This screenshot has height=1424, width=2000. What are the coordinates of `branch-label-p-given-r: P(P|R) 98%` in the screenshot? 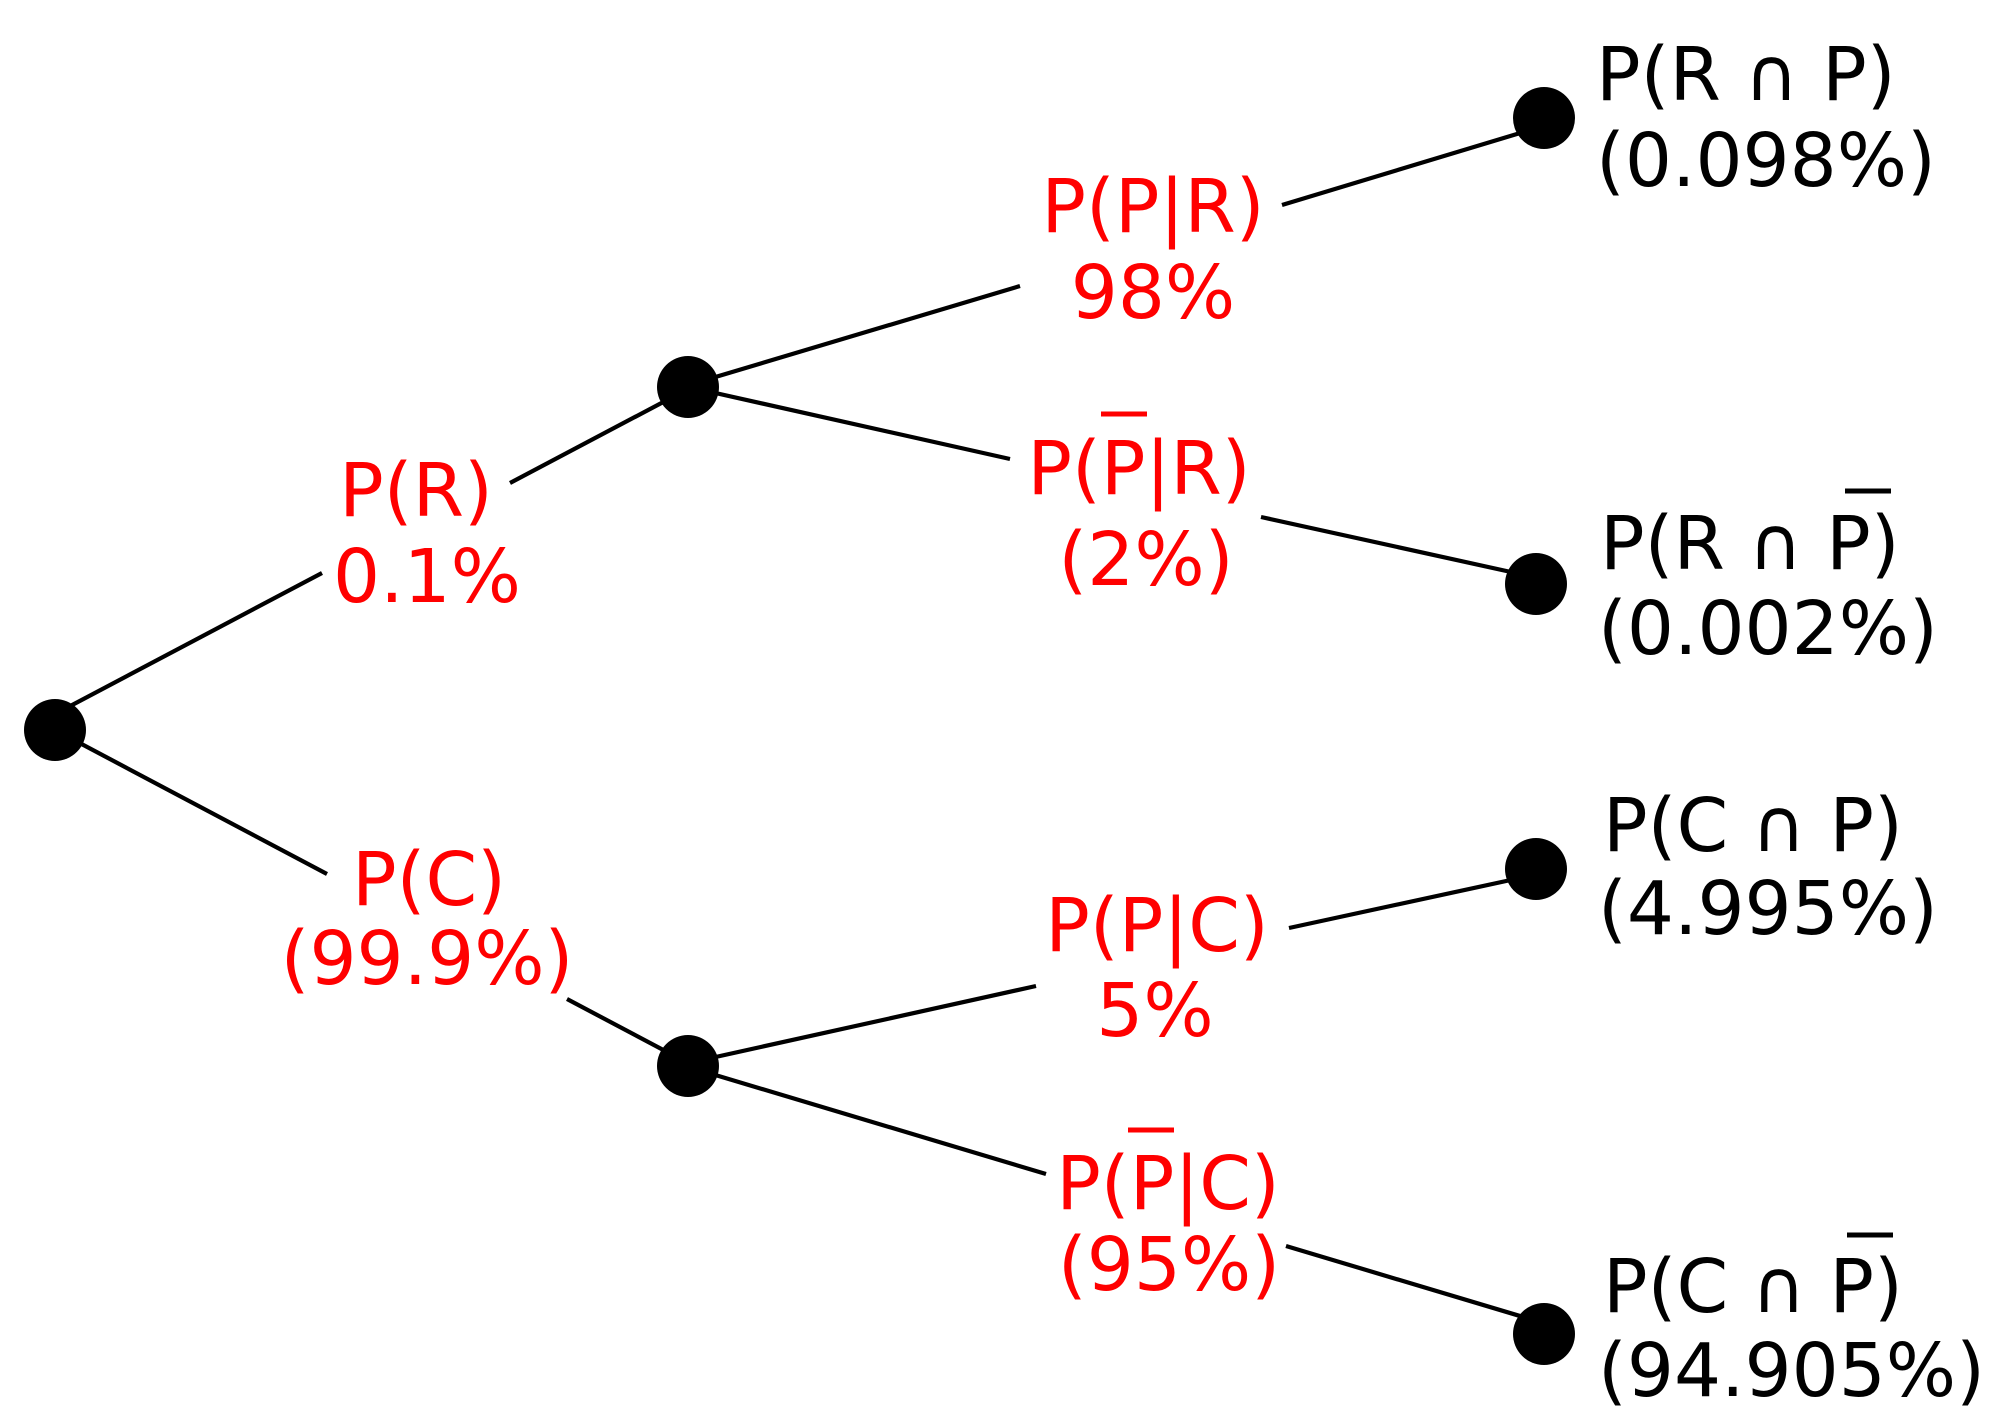 It's located at (1152, 250).